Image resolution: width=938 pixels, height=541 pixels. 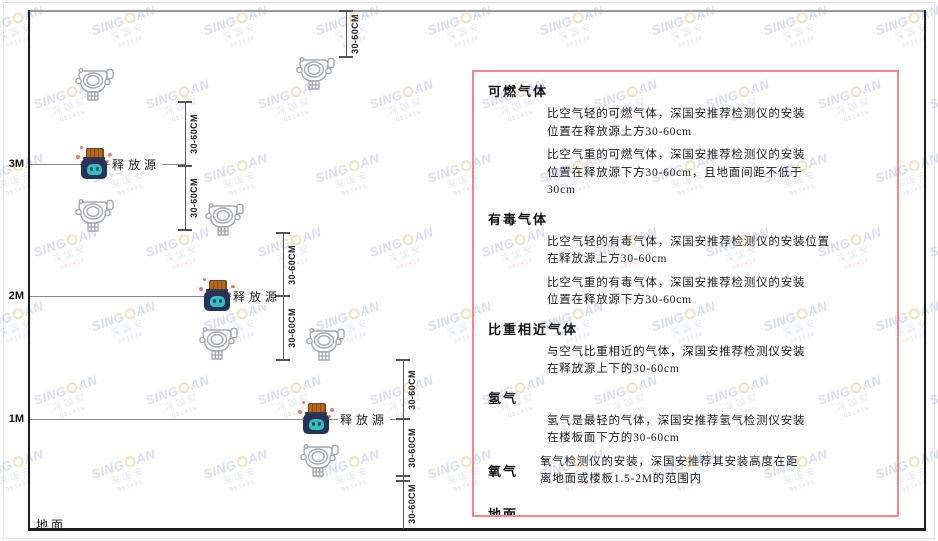 I want to click on guideline-text-line: 30cm, so click(x=561, y=190).